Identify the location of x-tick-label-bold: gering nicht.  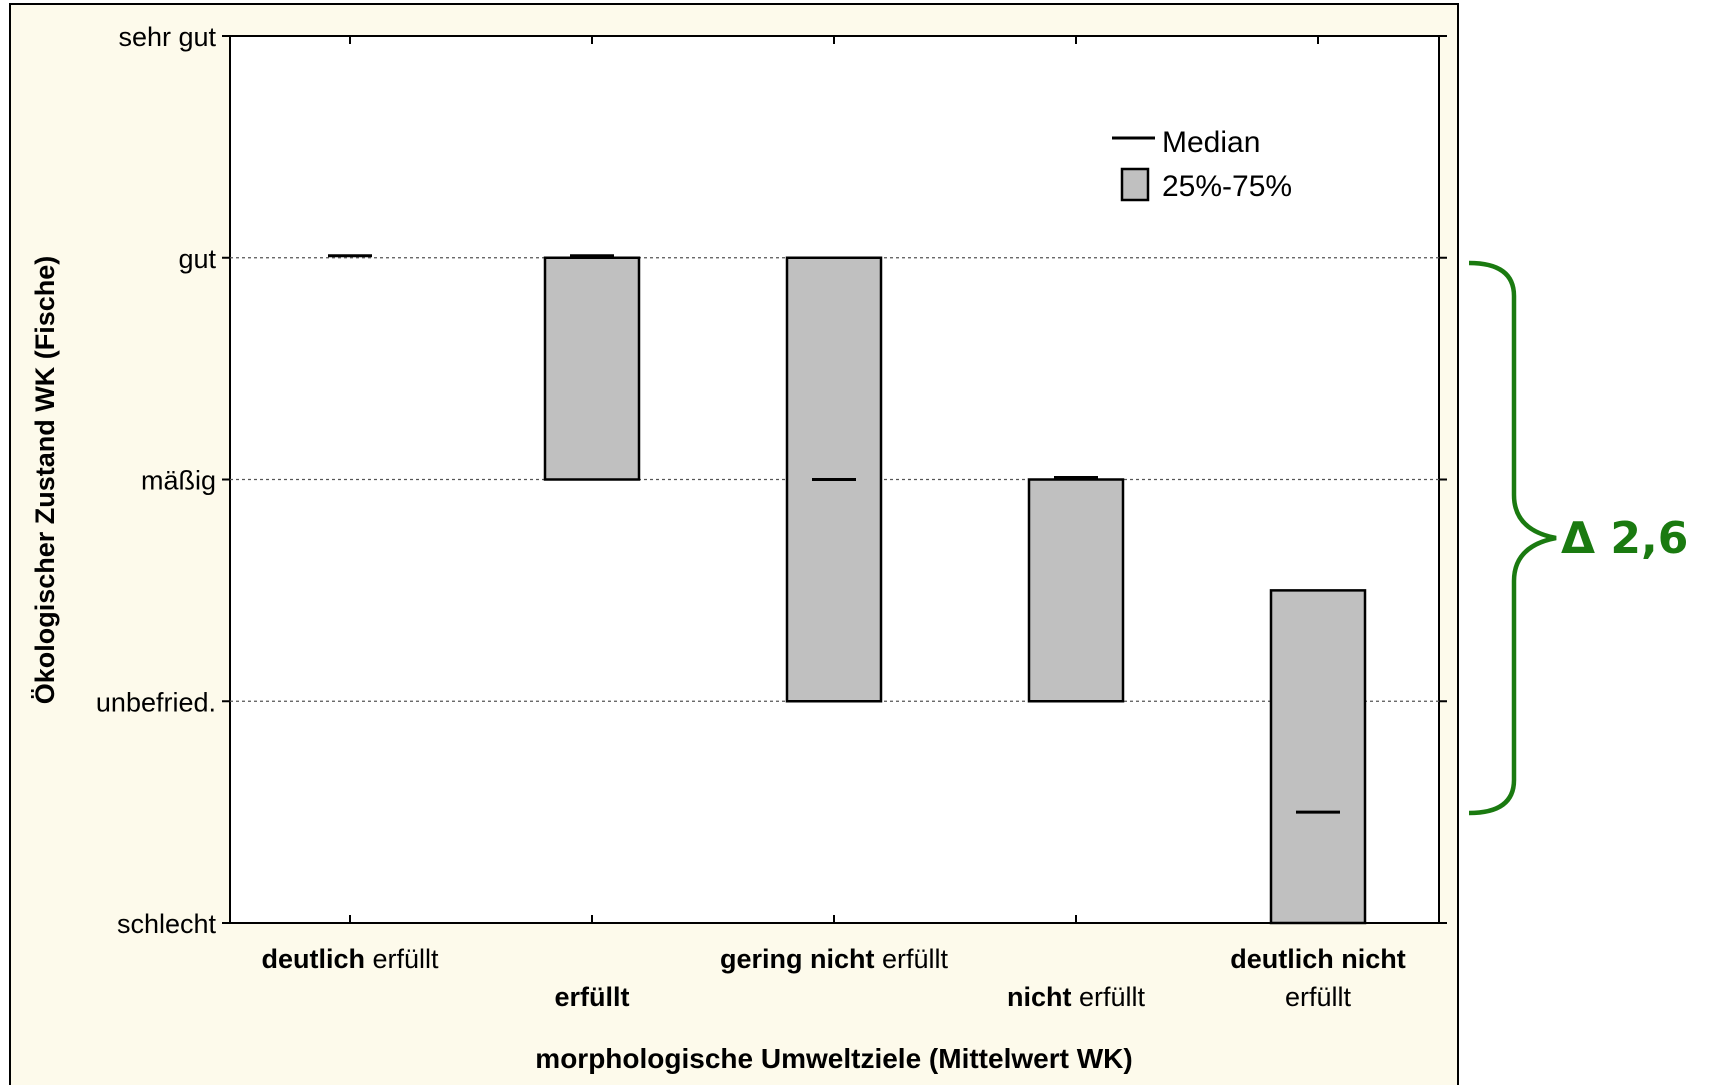
(797, 959).